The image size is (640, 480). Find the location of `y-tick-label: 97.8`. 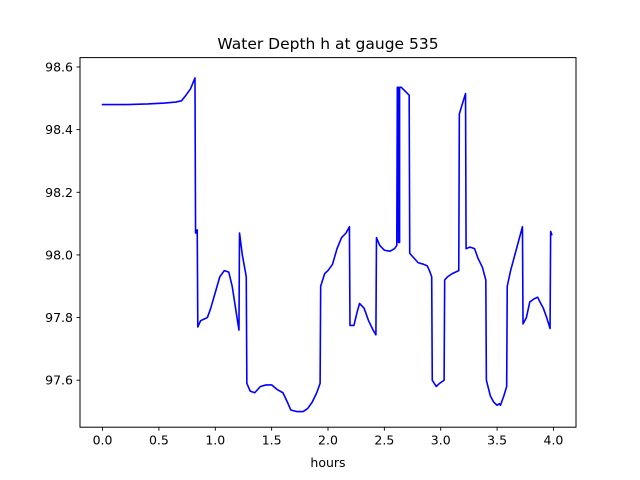

y-tick-label: 97.8 is located at coordinates (59, 317).